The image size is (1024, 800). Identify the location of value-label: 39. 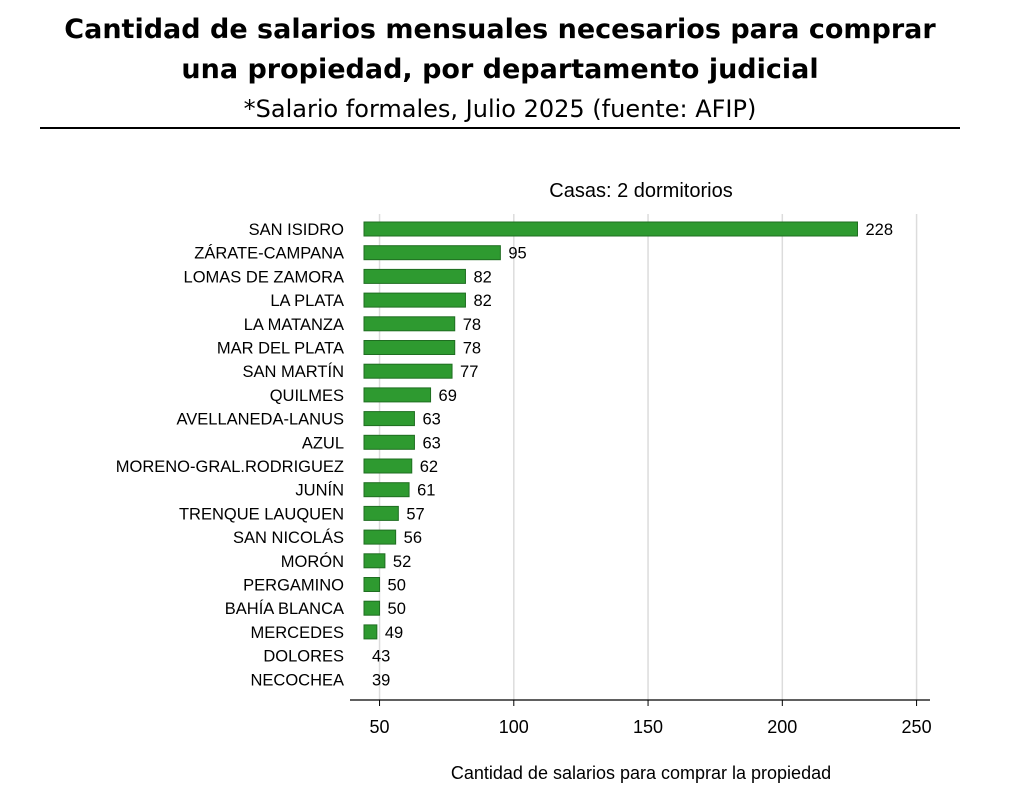
(381, 680).